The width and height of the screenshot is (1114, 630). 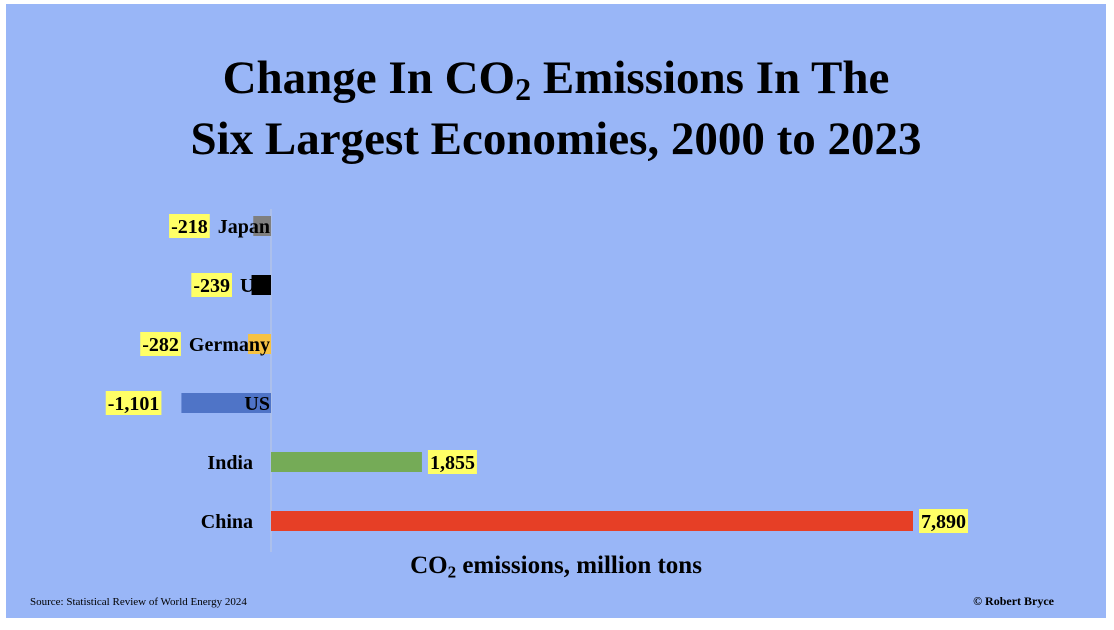 I want to click on value-highlight-uk, so click(x=211, y=285).